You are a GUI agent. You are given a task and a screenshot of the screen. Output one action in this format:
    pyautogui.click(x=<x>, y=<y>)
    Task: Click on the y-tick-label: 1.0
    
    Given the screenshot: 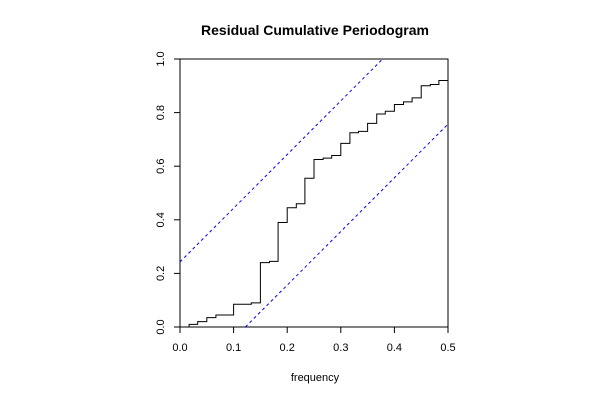 What is the action you would take?
    pyautogui.click(x=161, y=58)
    